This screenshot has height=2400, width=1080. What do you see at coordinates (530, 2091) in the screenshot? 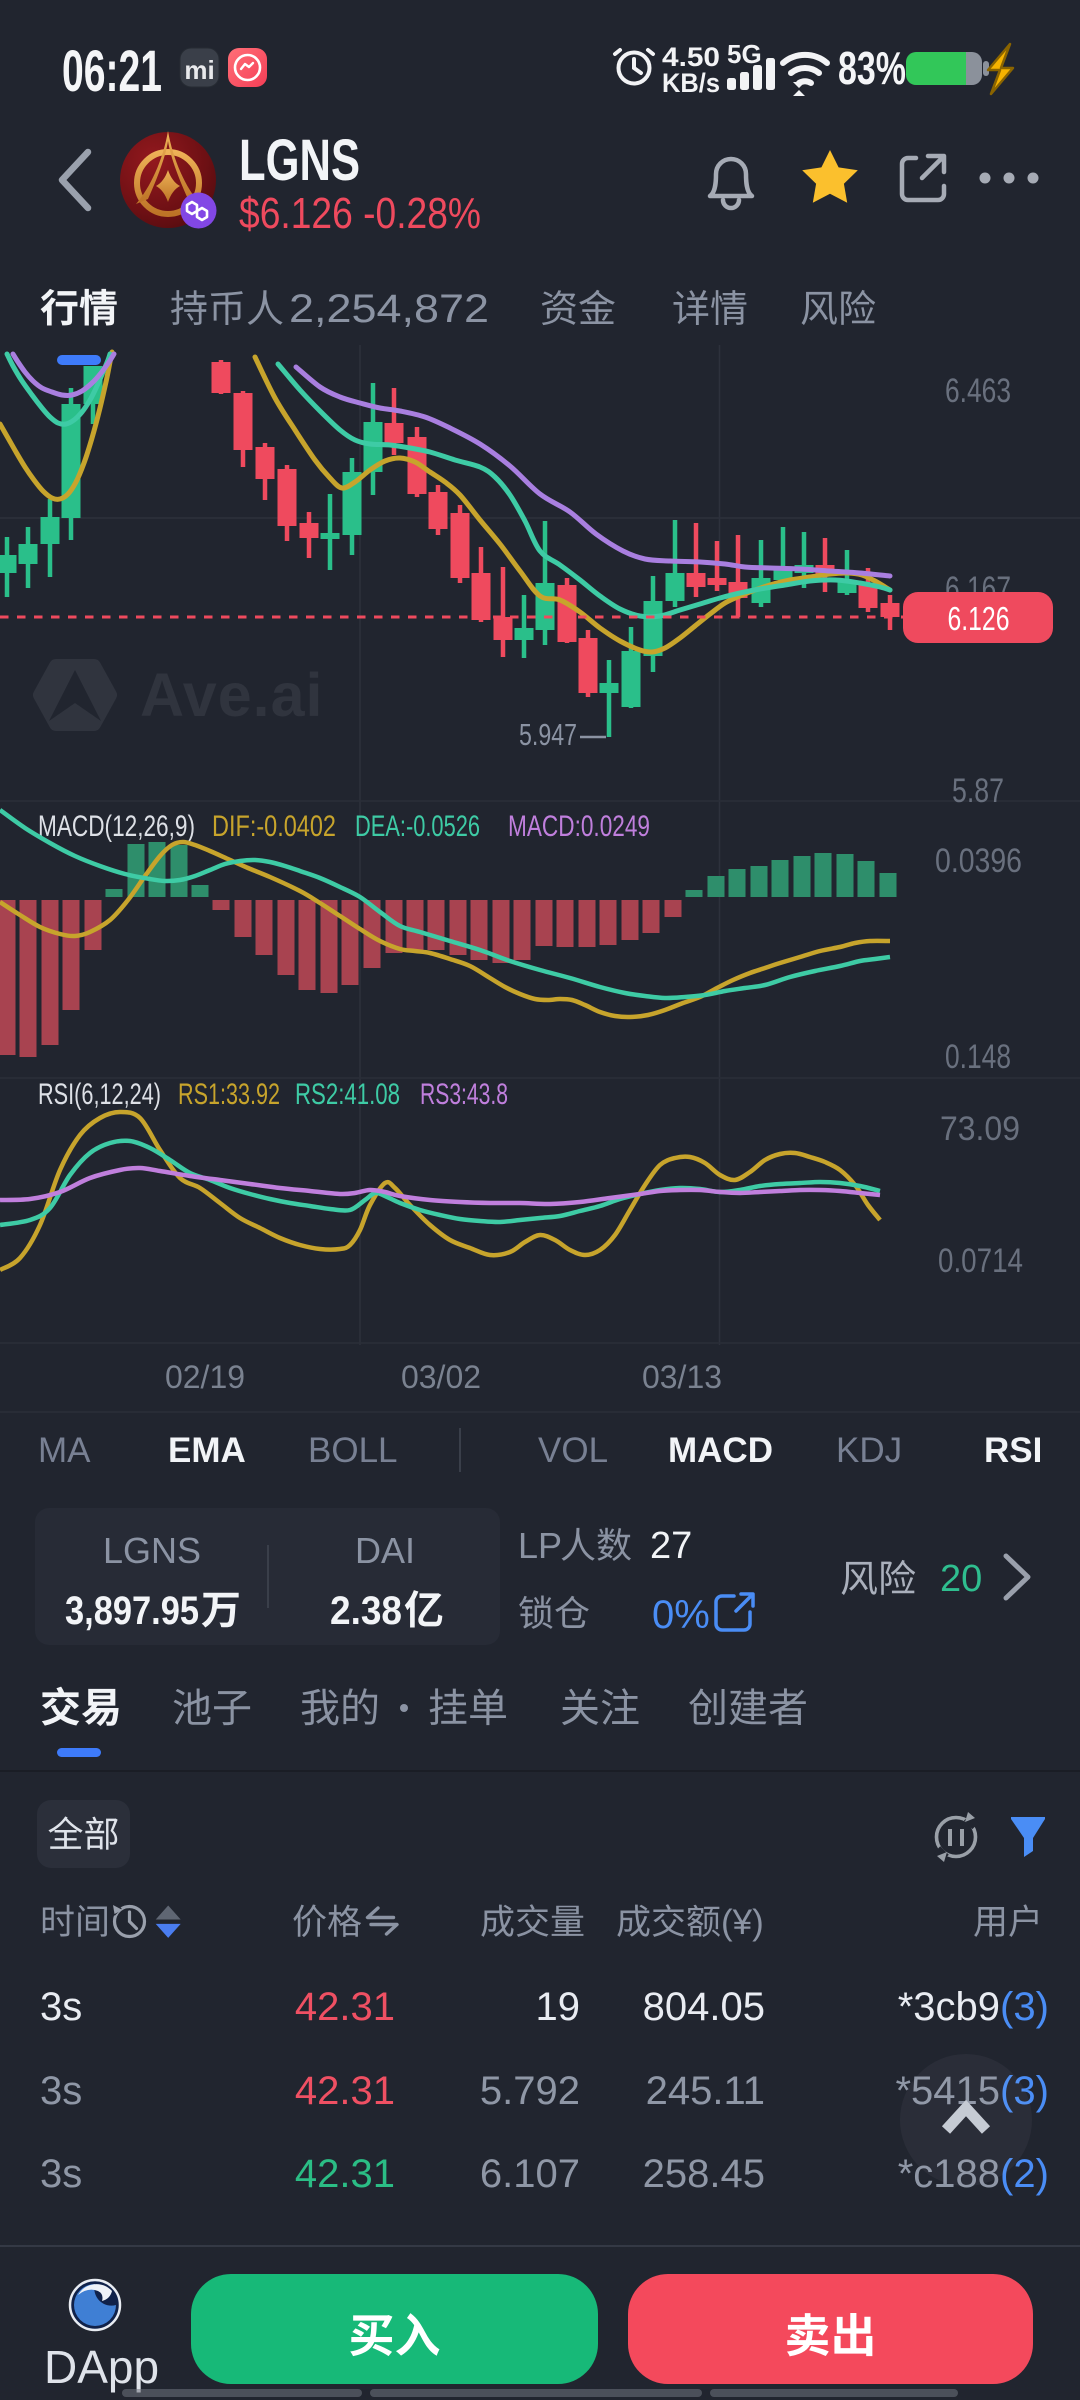
I see `svg-text: 5.792` at bounding box center [530, 2091].